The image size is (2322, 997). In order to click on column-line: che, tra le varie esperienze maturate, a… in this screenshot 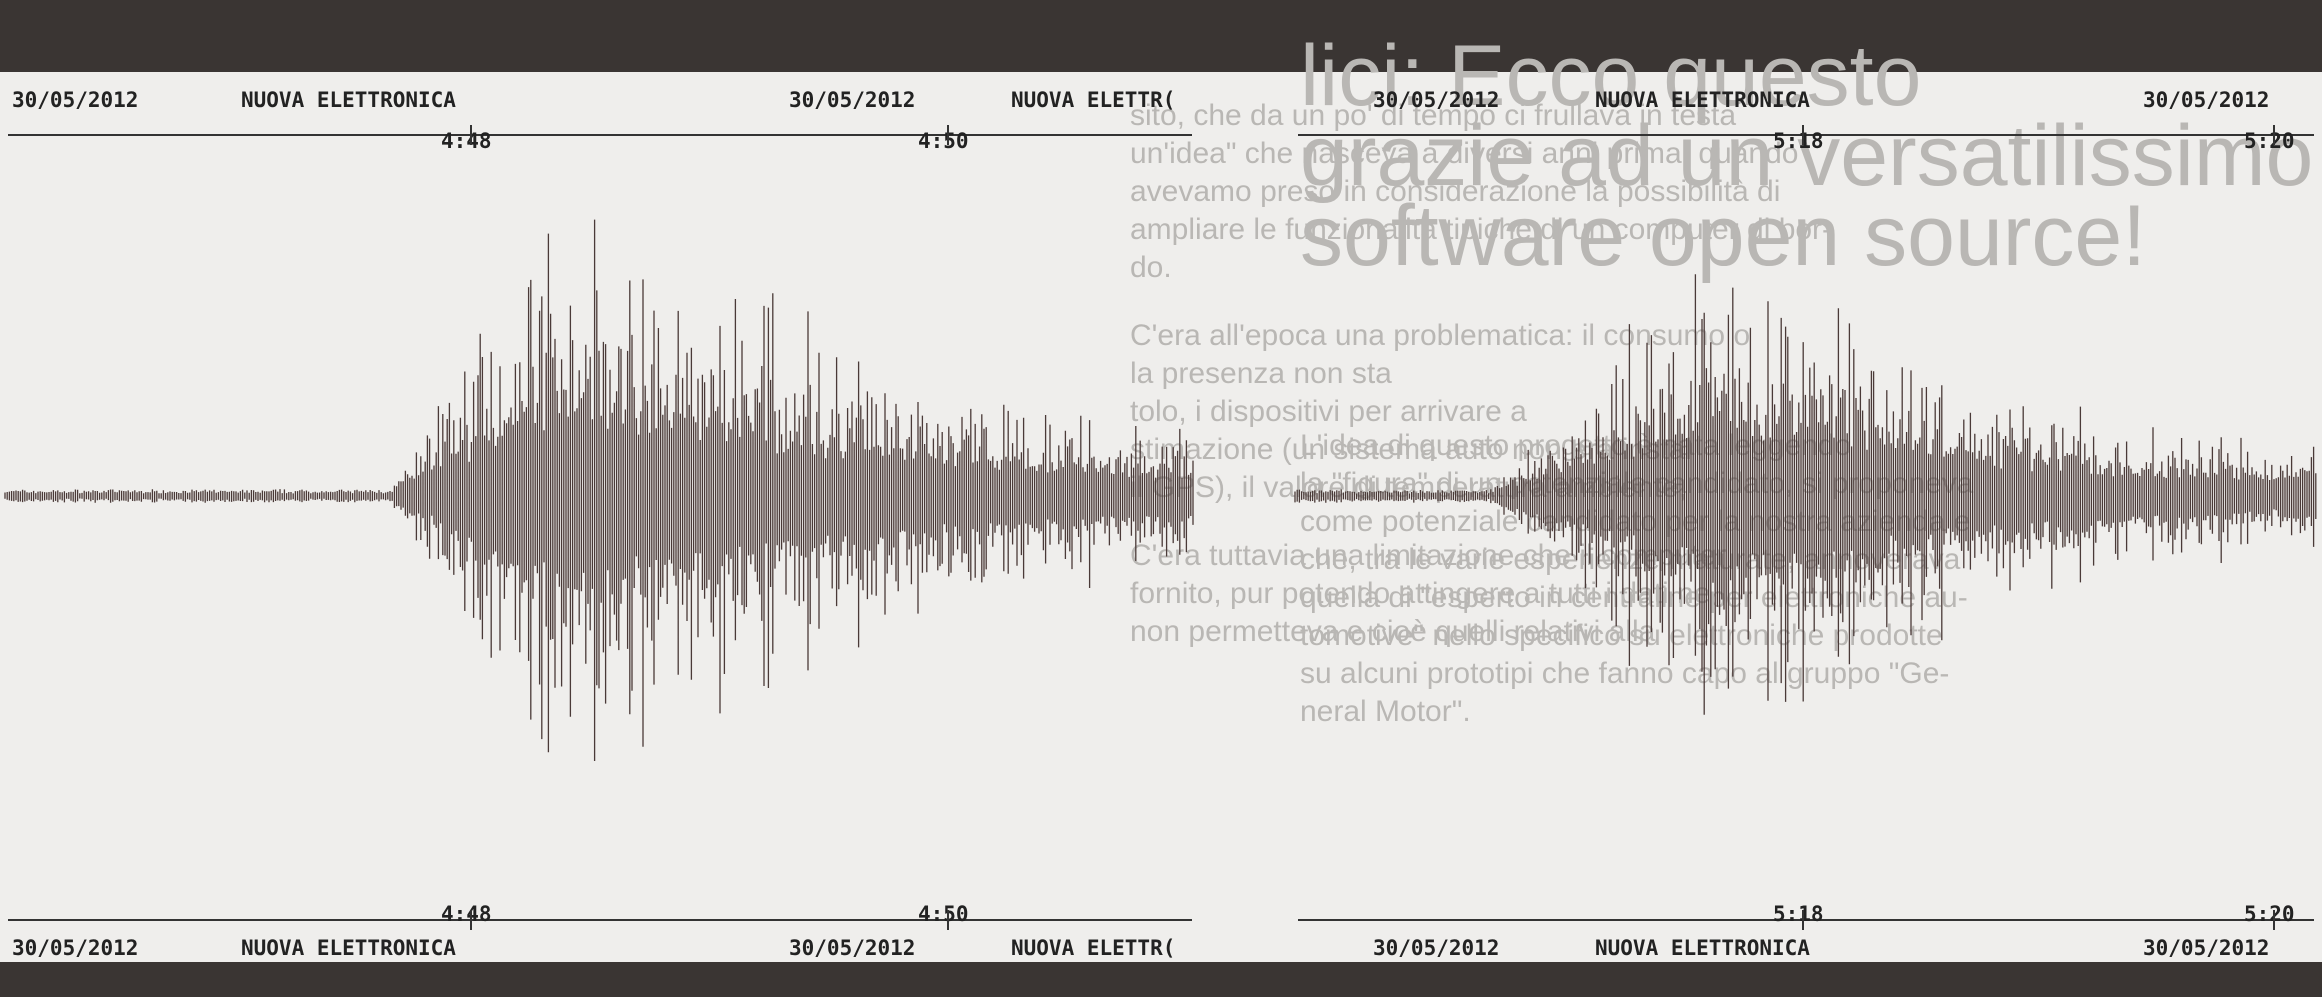, I will do `click(1630, 559)`.